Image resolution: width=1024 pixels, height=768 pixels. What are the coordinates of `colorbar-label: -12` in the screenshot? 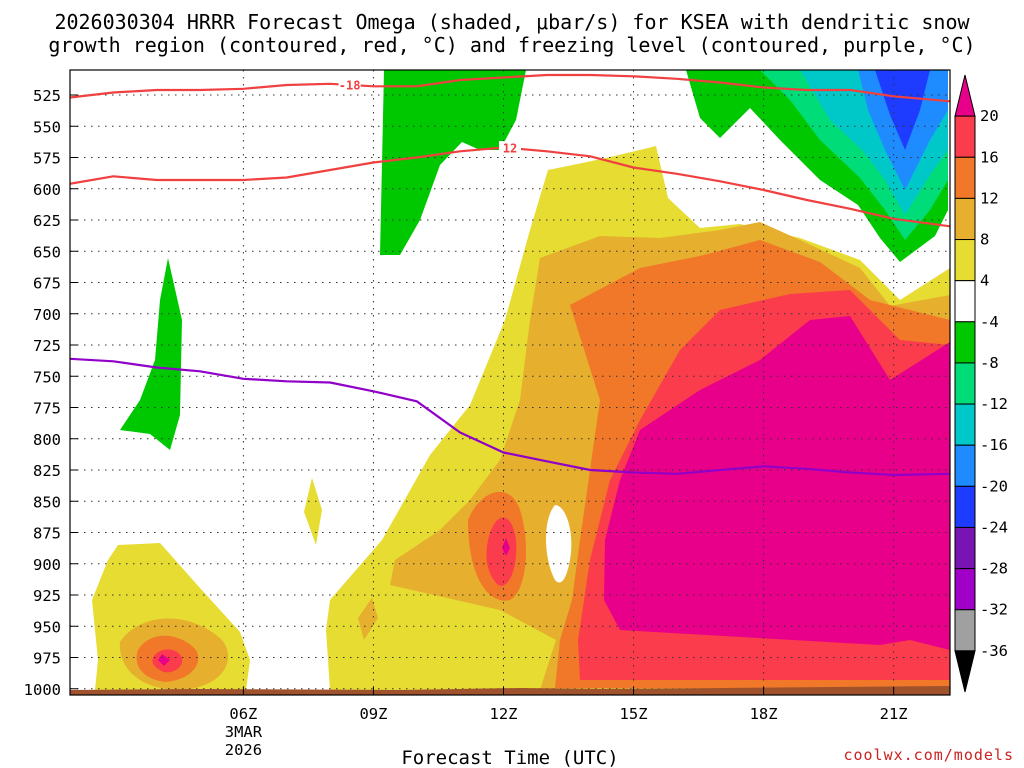 It's located at (994, 404).